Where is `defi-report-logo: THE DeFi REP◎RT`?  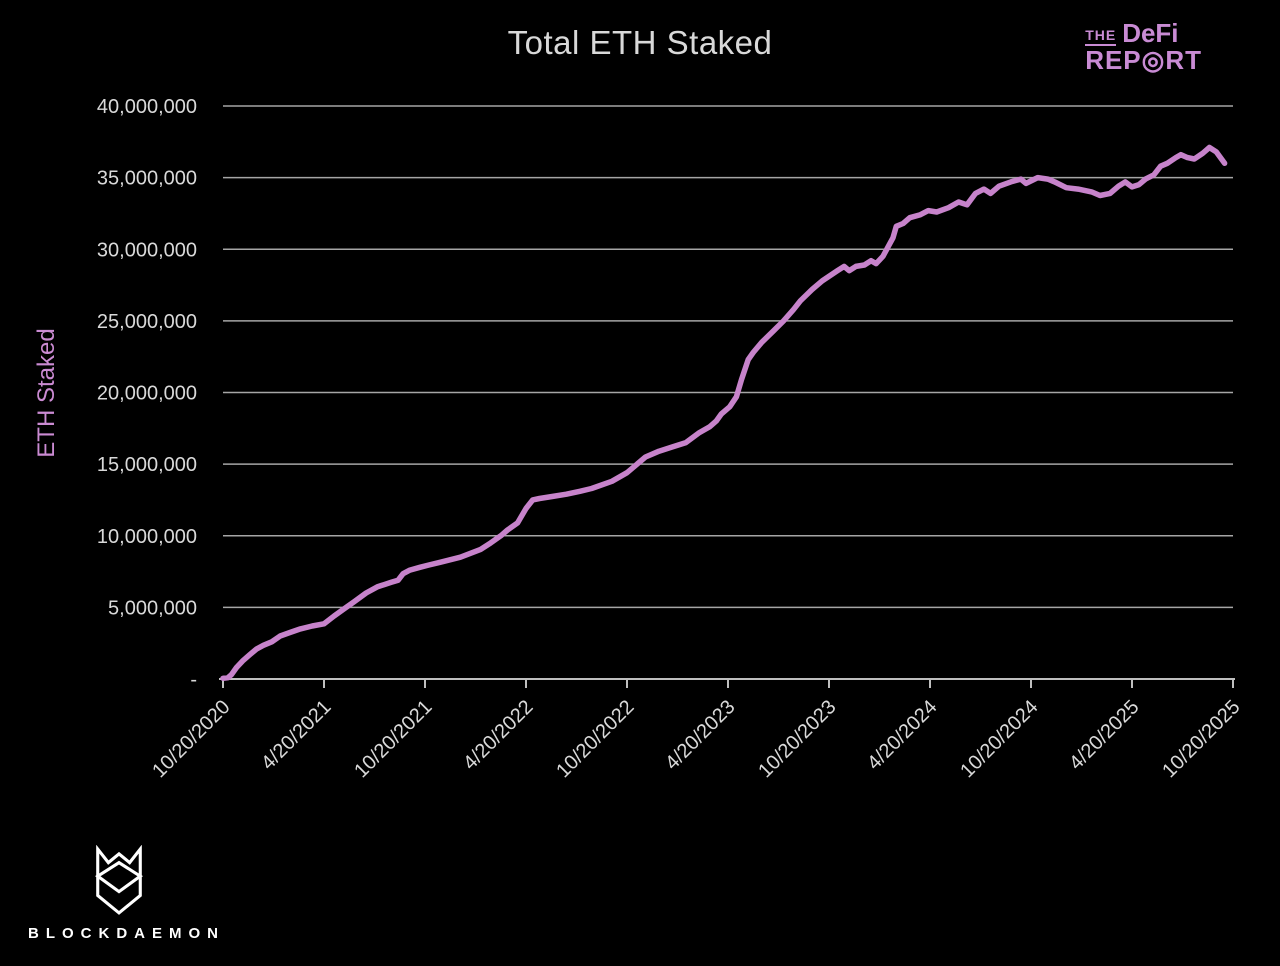
defi-report-logo: THE DeFi REP◎RT is located at coordinates (1143, 46).